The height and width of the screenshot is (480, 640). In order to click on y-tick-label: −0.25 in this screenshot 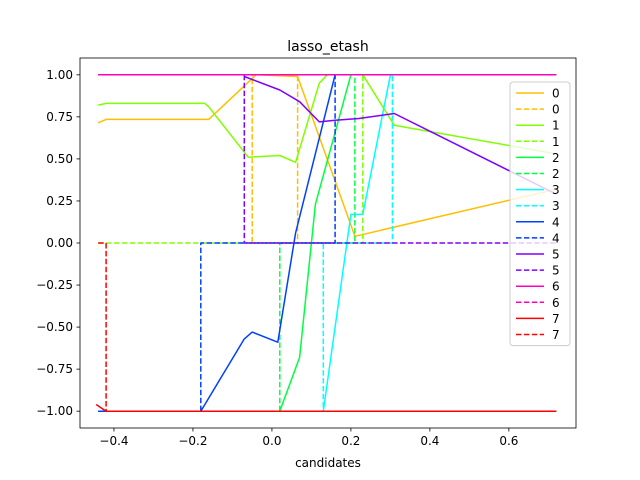, I will do `click(54, 285)`.